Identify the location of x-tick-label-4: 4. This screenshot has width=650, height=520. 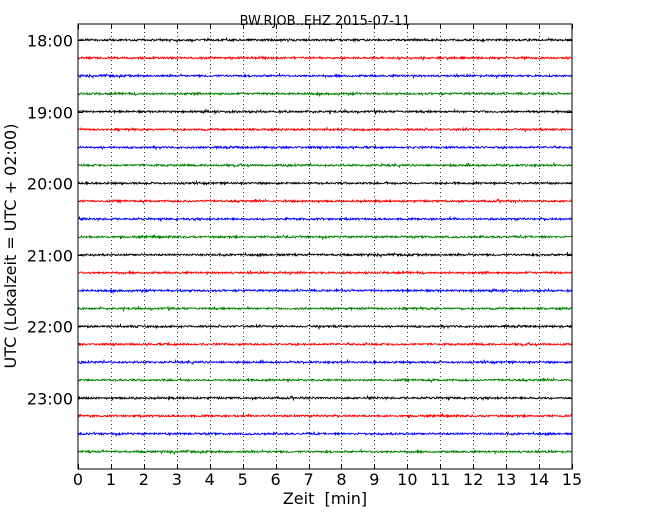
(210, 479).